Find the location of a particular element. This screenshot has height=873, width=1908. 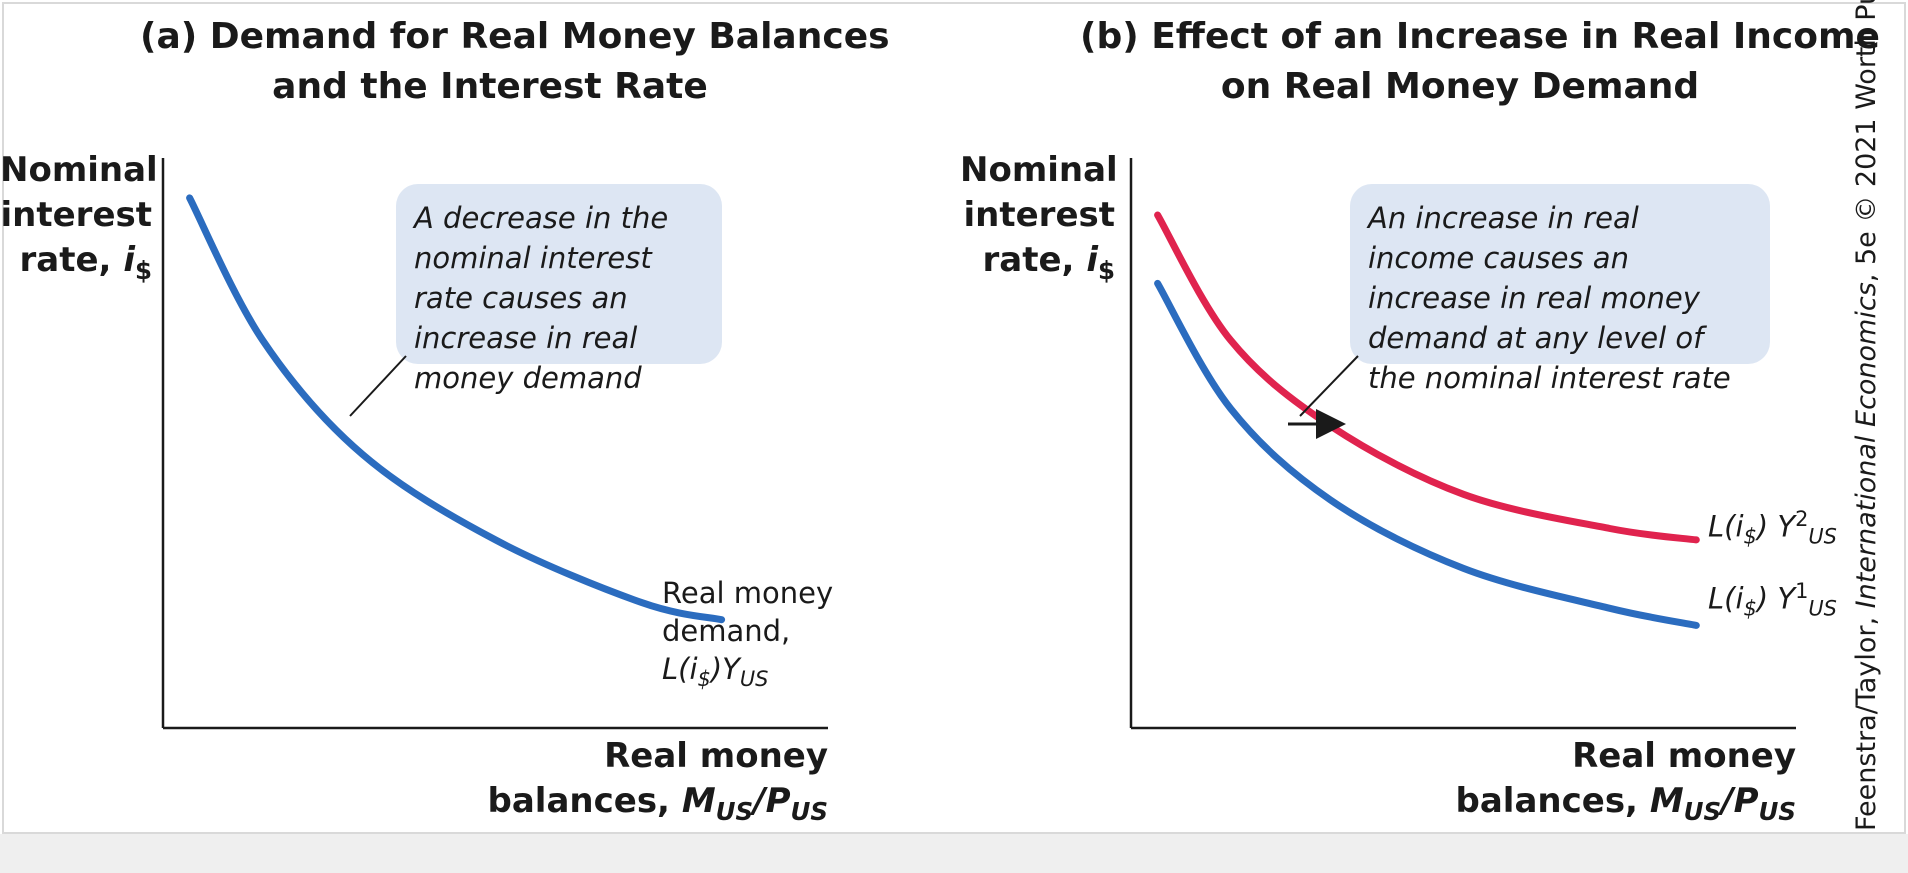

panel-b-curve-label-y2: L(i$) Y2US is located at coordinates (1772, 528).